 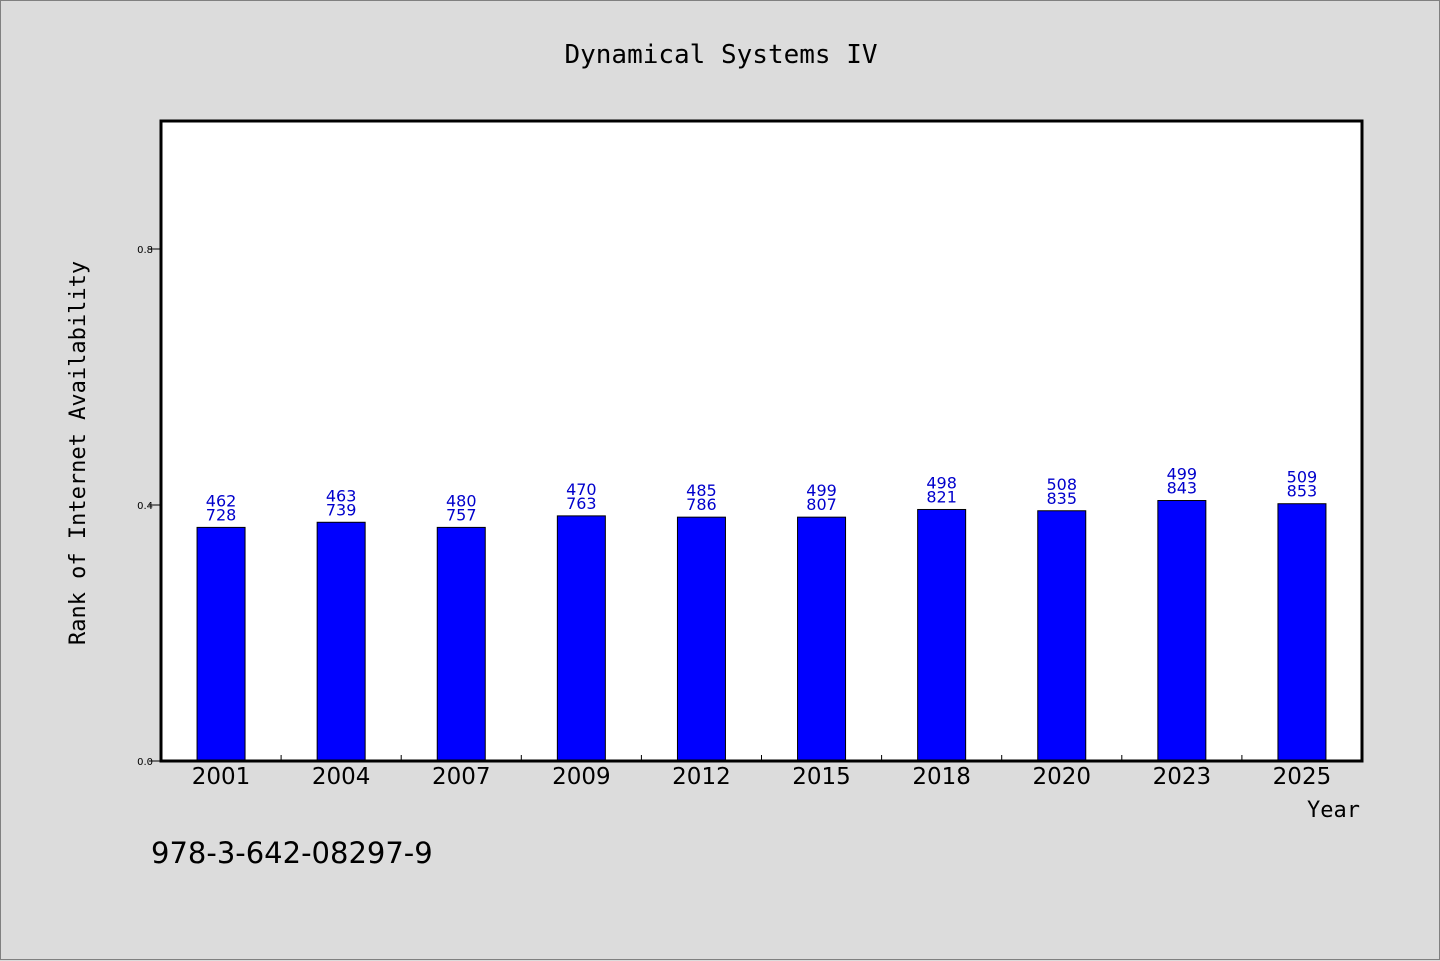 What do you see at coordinates (1061, 498) in the screenshot?
I see `bar-label-bottom-2020: 835` at bounding box center [1061, 498].